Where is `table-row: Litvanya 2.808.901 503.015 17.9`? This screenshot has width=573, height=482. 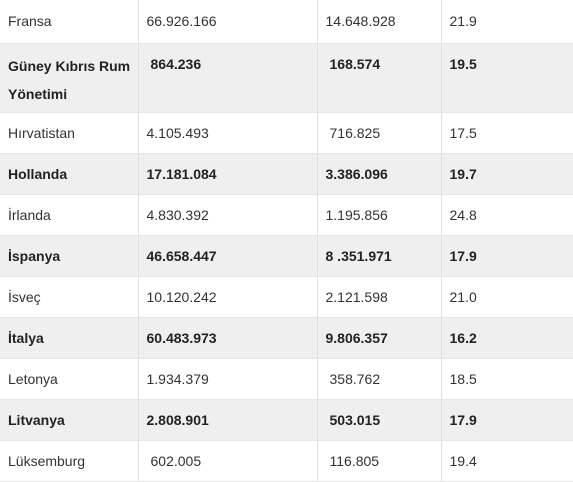 table-row: Litvanya 2.808.901 503.015 17.9 is located at coordinates (286, 420).